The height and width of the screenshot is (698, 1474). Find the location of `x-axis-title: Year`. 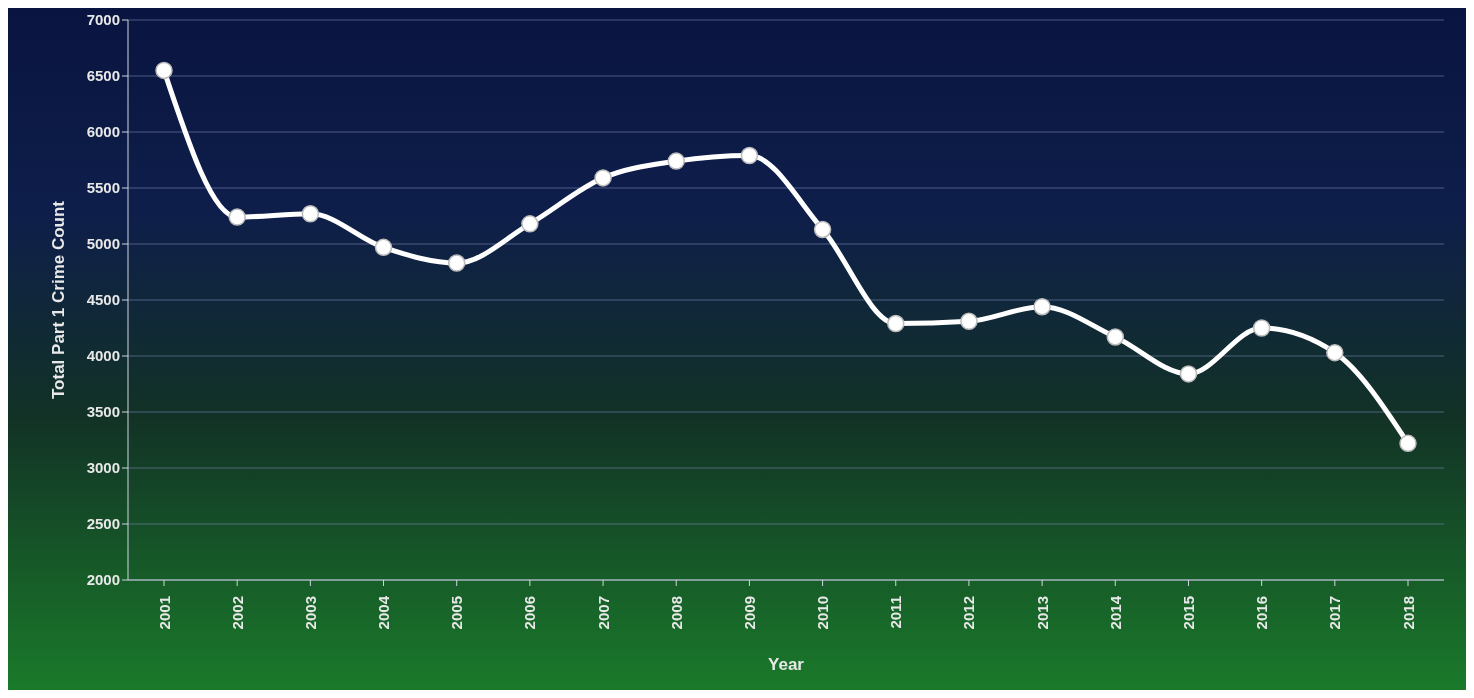

x-axis-title: Year is located at coordinates (786, 664).